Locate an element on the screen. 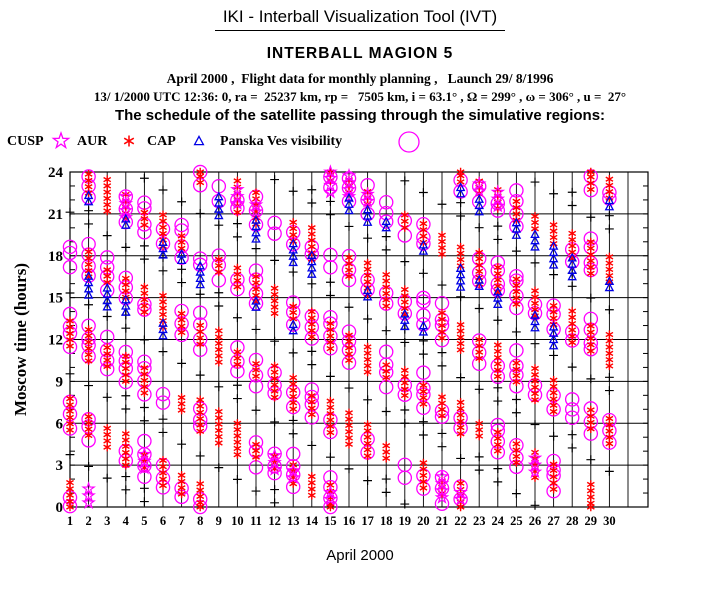  svg-text: 26 is located at coordinates (535, 521).